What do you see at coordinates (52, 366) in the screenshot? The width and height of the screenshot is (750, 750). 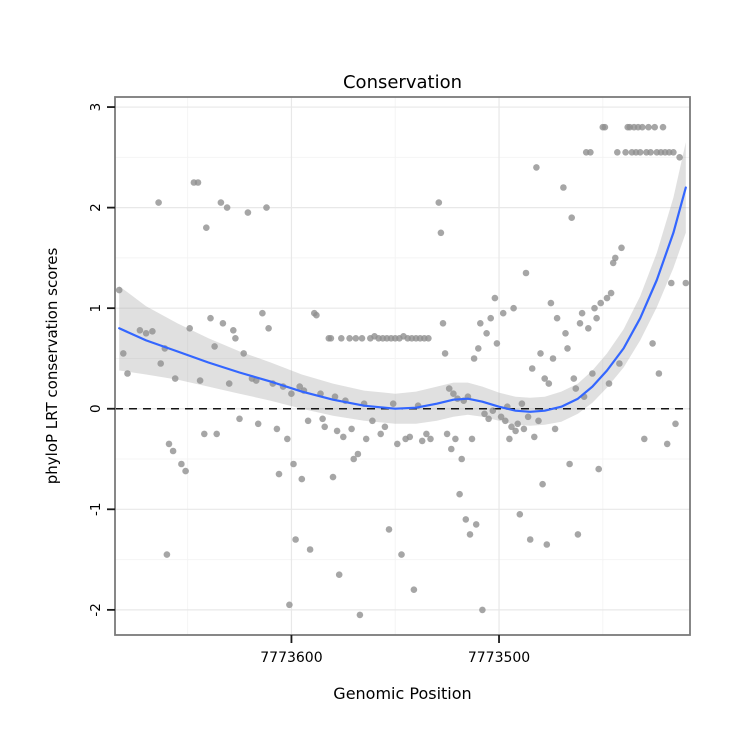 I see `y-axis-label: phyloP LRT conservation scores` at bounding box center [52, 366].